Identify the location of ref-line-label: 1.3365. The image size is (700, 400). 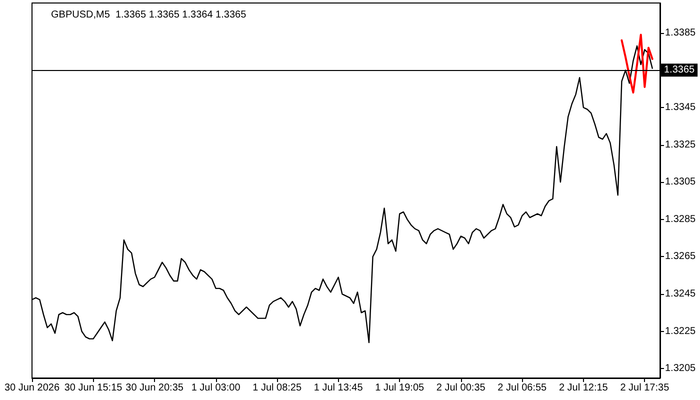
(680, 70).